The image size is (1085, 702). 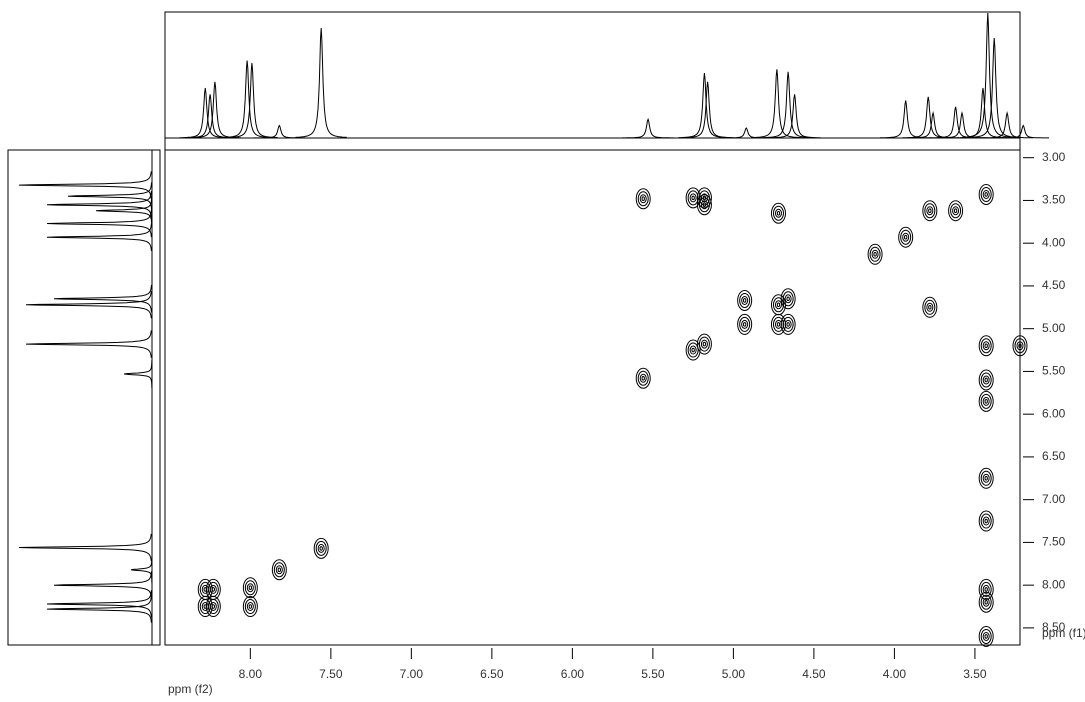 I want to click on y-tick-label: 6.00, so click(x=1054, y=413).